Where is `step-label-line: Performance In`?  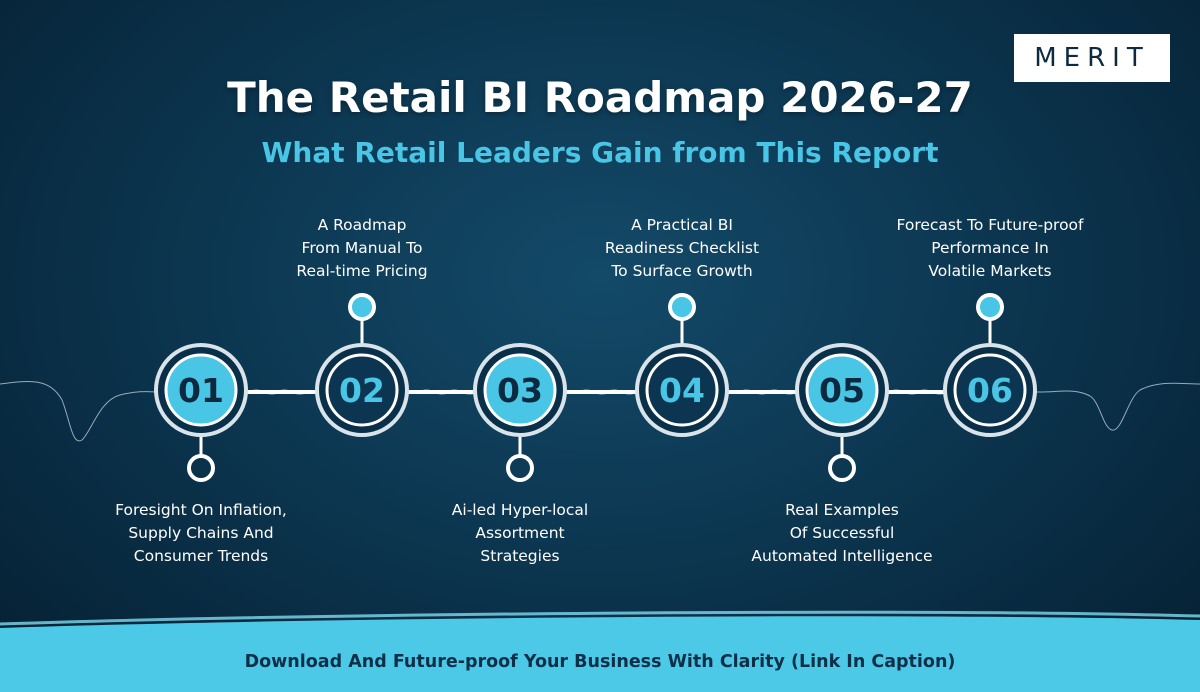 step-label-line: Performance In is located at coordinates (990, 248).